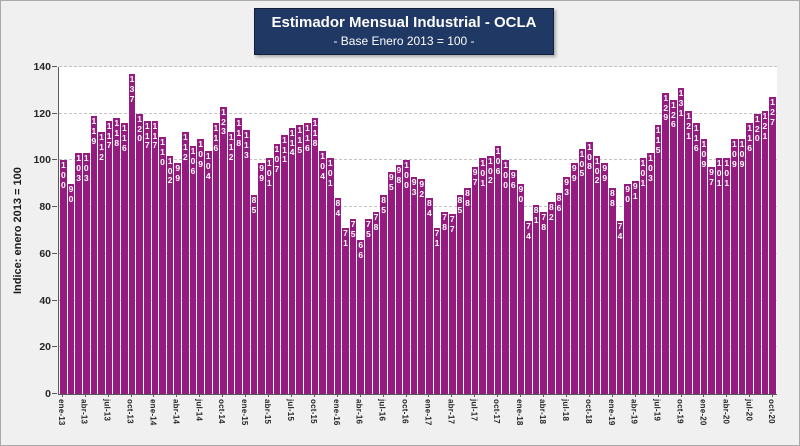 The width and height of the screenshot is (800, 446). I want to click on y-tick-mark, so click(54, 347).